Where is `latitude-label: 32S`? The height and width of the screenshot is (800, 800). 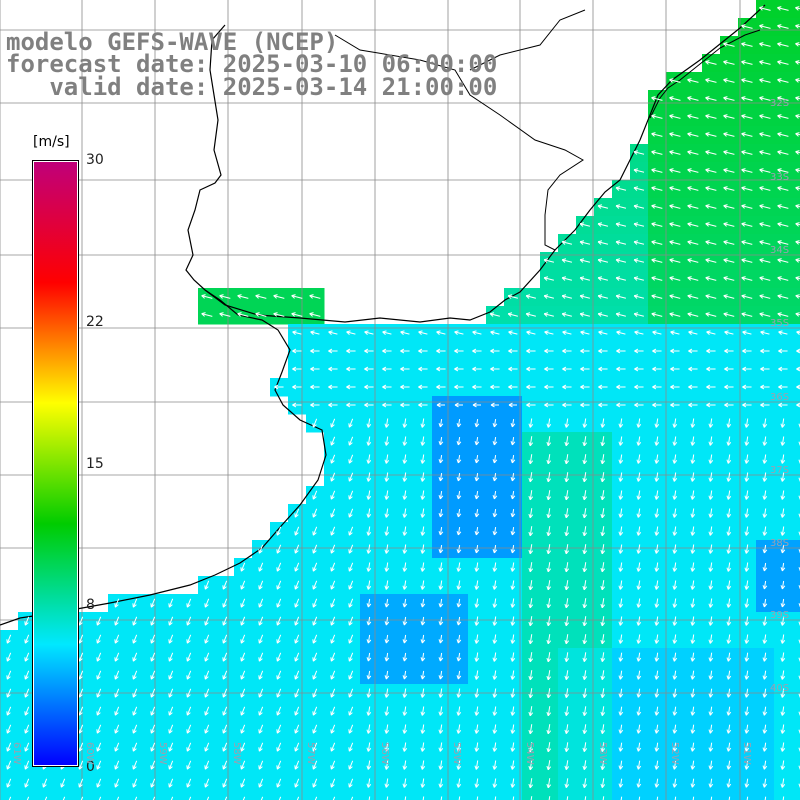
latitude-label: 32S is located at coordinates (780, 103).